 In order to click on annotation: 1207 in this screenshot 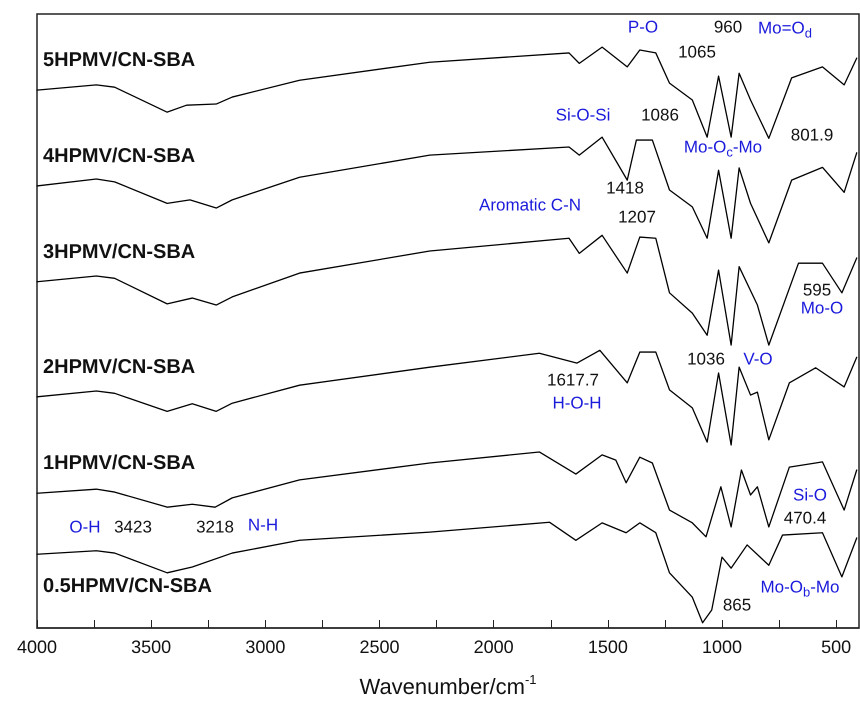, I will do `click(637, 217)`.